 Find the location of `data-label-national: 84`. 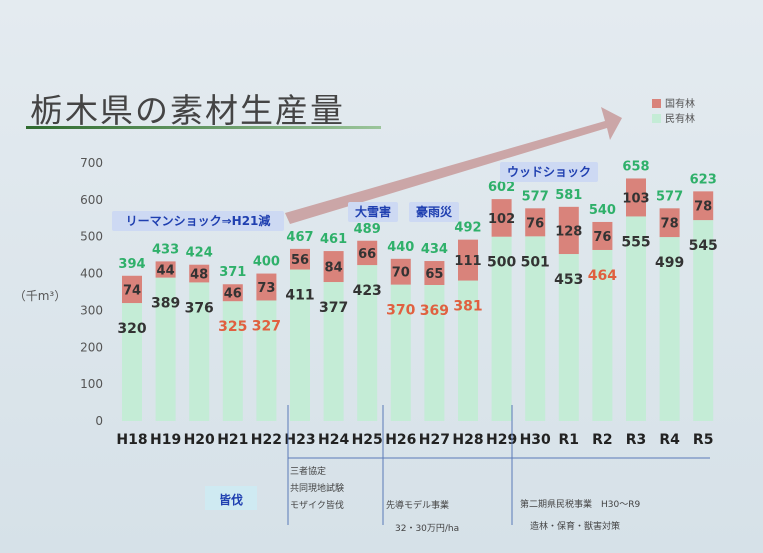

data-label-national: 84 is located at coordinates (334, 268).